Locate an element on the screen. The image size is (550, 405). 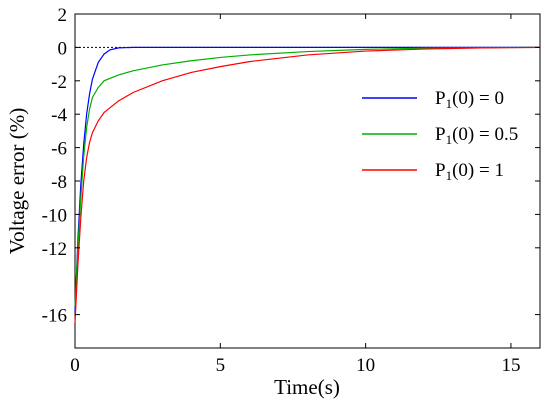
legend-label-3: P1(0) = 1 is located at coordinates (469, 171).